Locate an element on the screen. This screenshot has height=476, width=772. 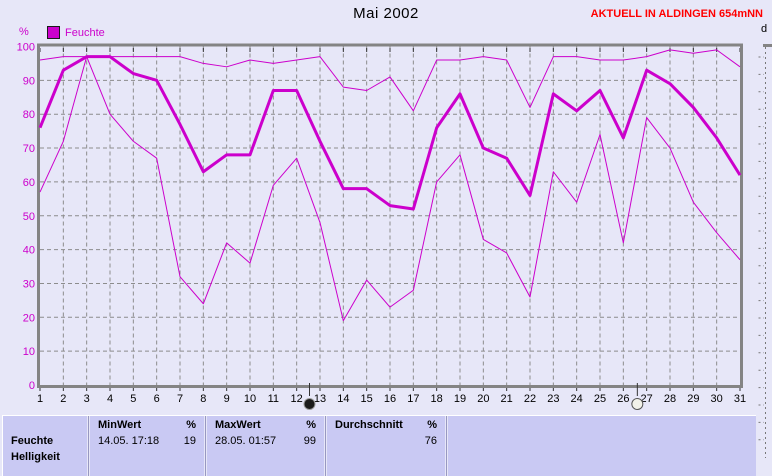
svg-text: 0 is located at coordinates (32, 386).